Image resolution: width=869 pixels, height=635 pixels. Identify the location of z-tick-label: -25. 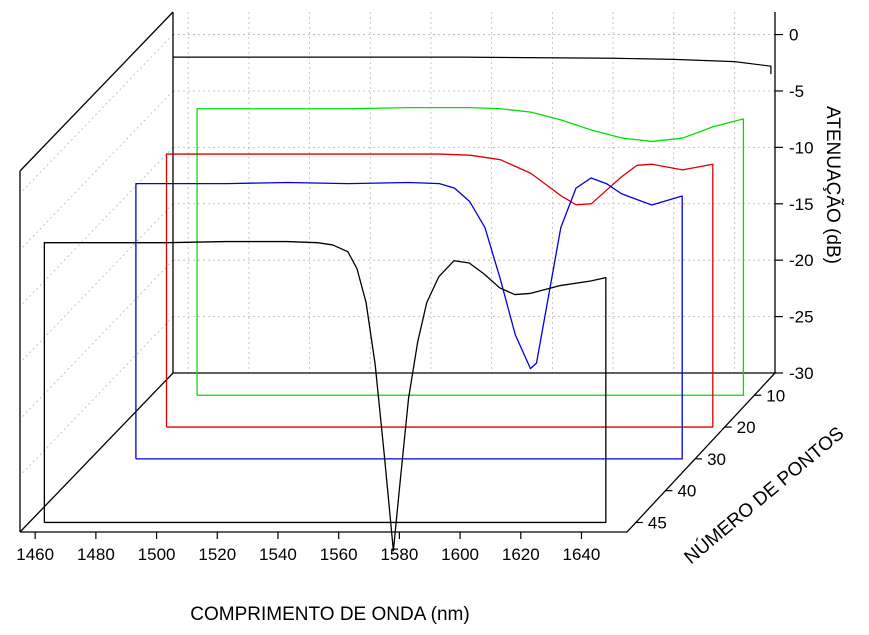
(801, 317).